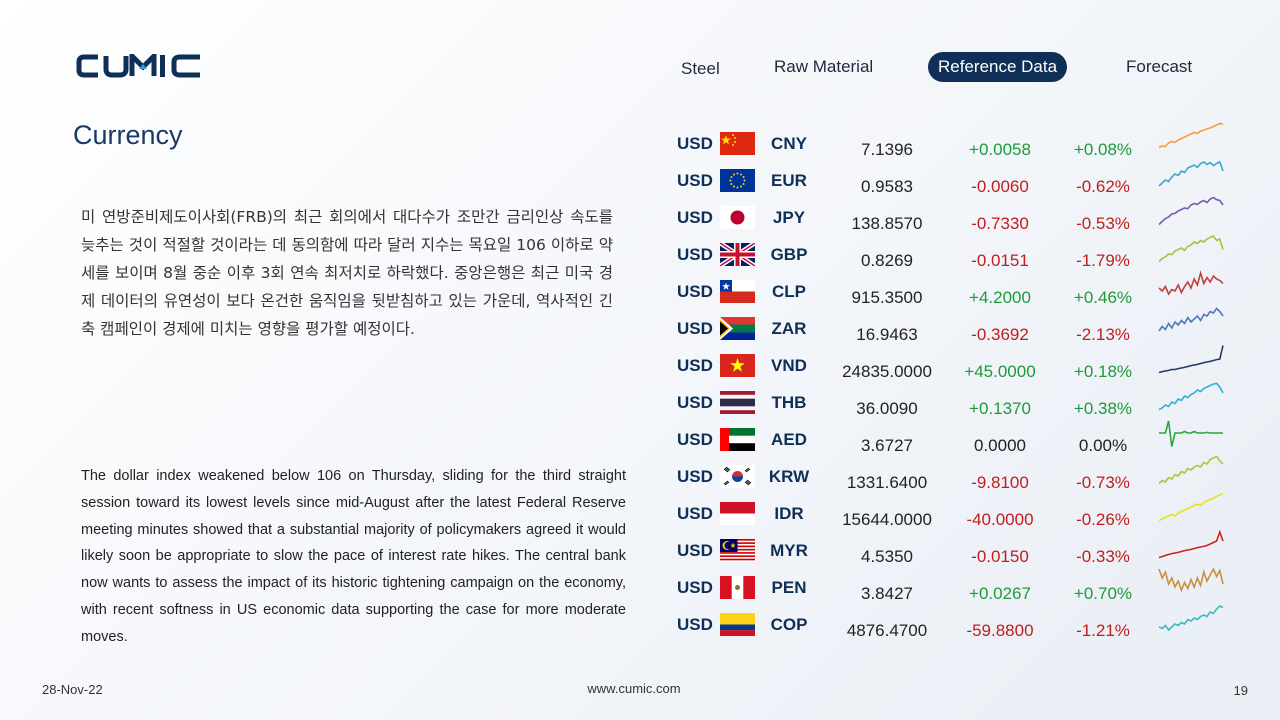  I want to click on vn-flag-icon, so click(737, 365).